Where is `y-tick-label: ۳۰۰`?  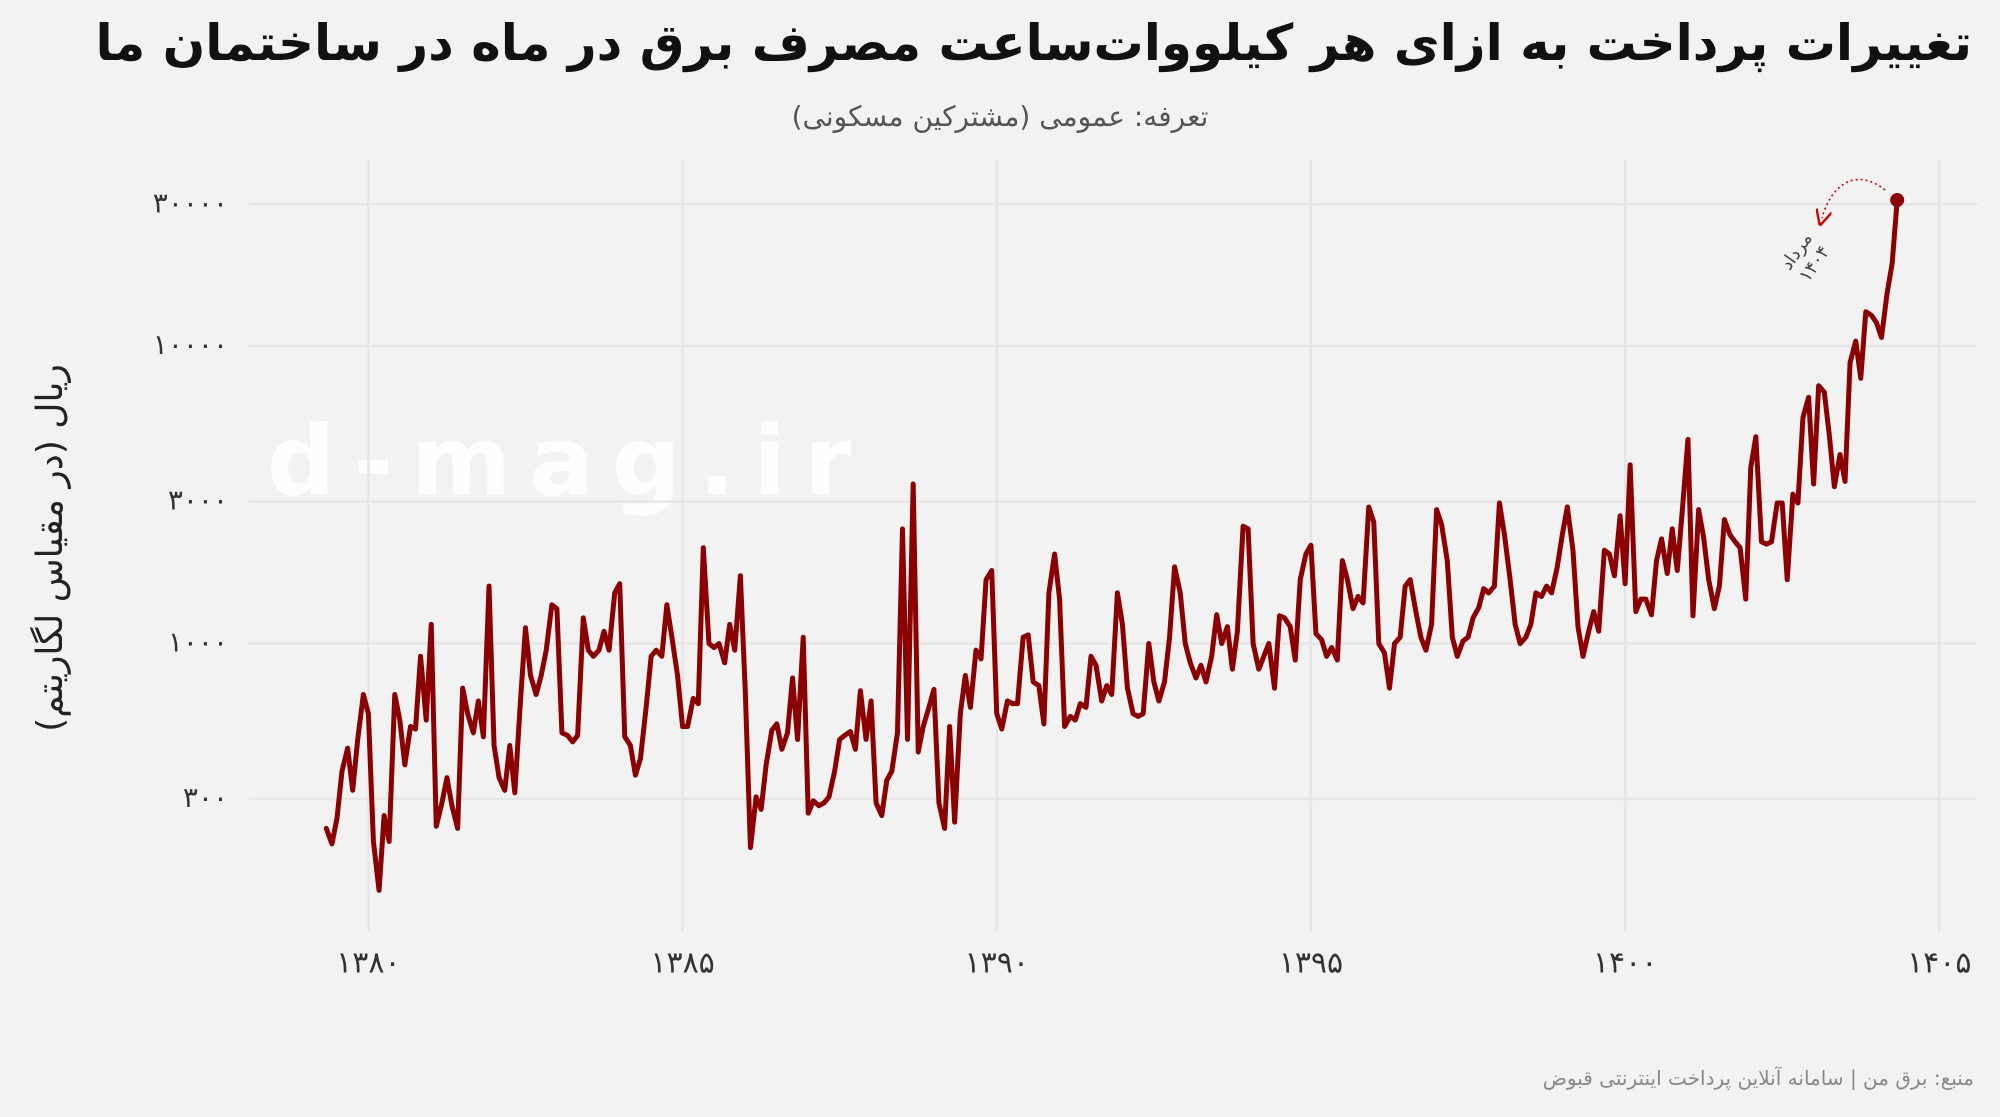
y-tick-label: ۳۰۰ is located at coordinates (205, 797).